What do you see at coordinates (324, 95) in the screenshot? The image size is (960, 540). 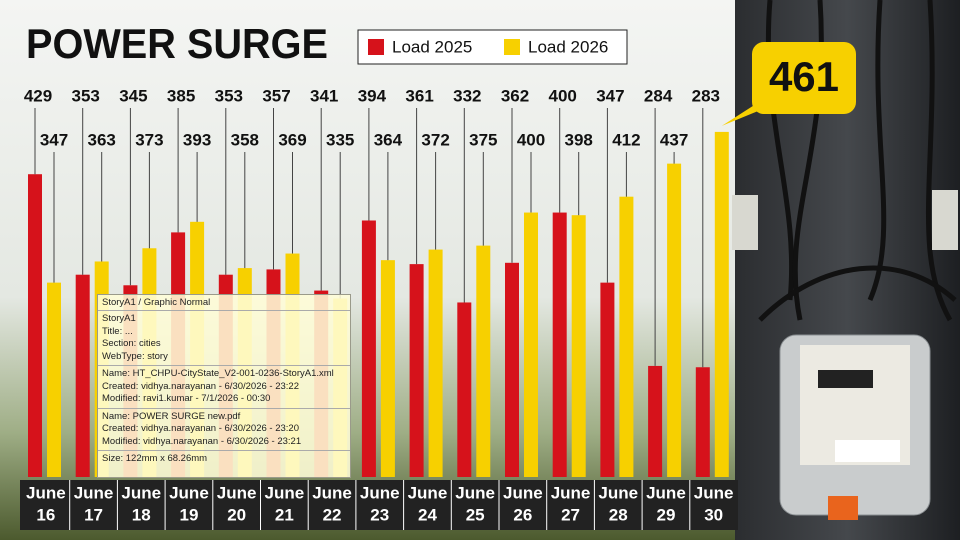 I see `value-label: 341` at bounding box center [324, 95].